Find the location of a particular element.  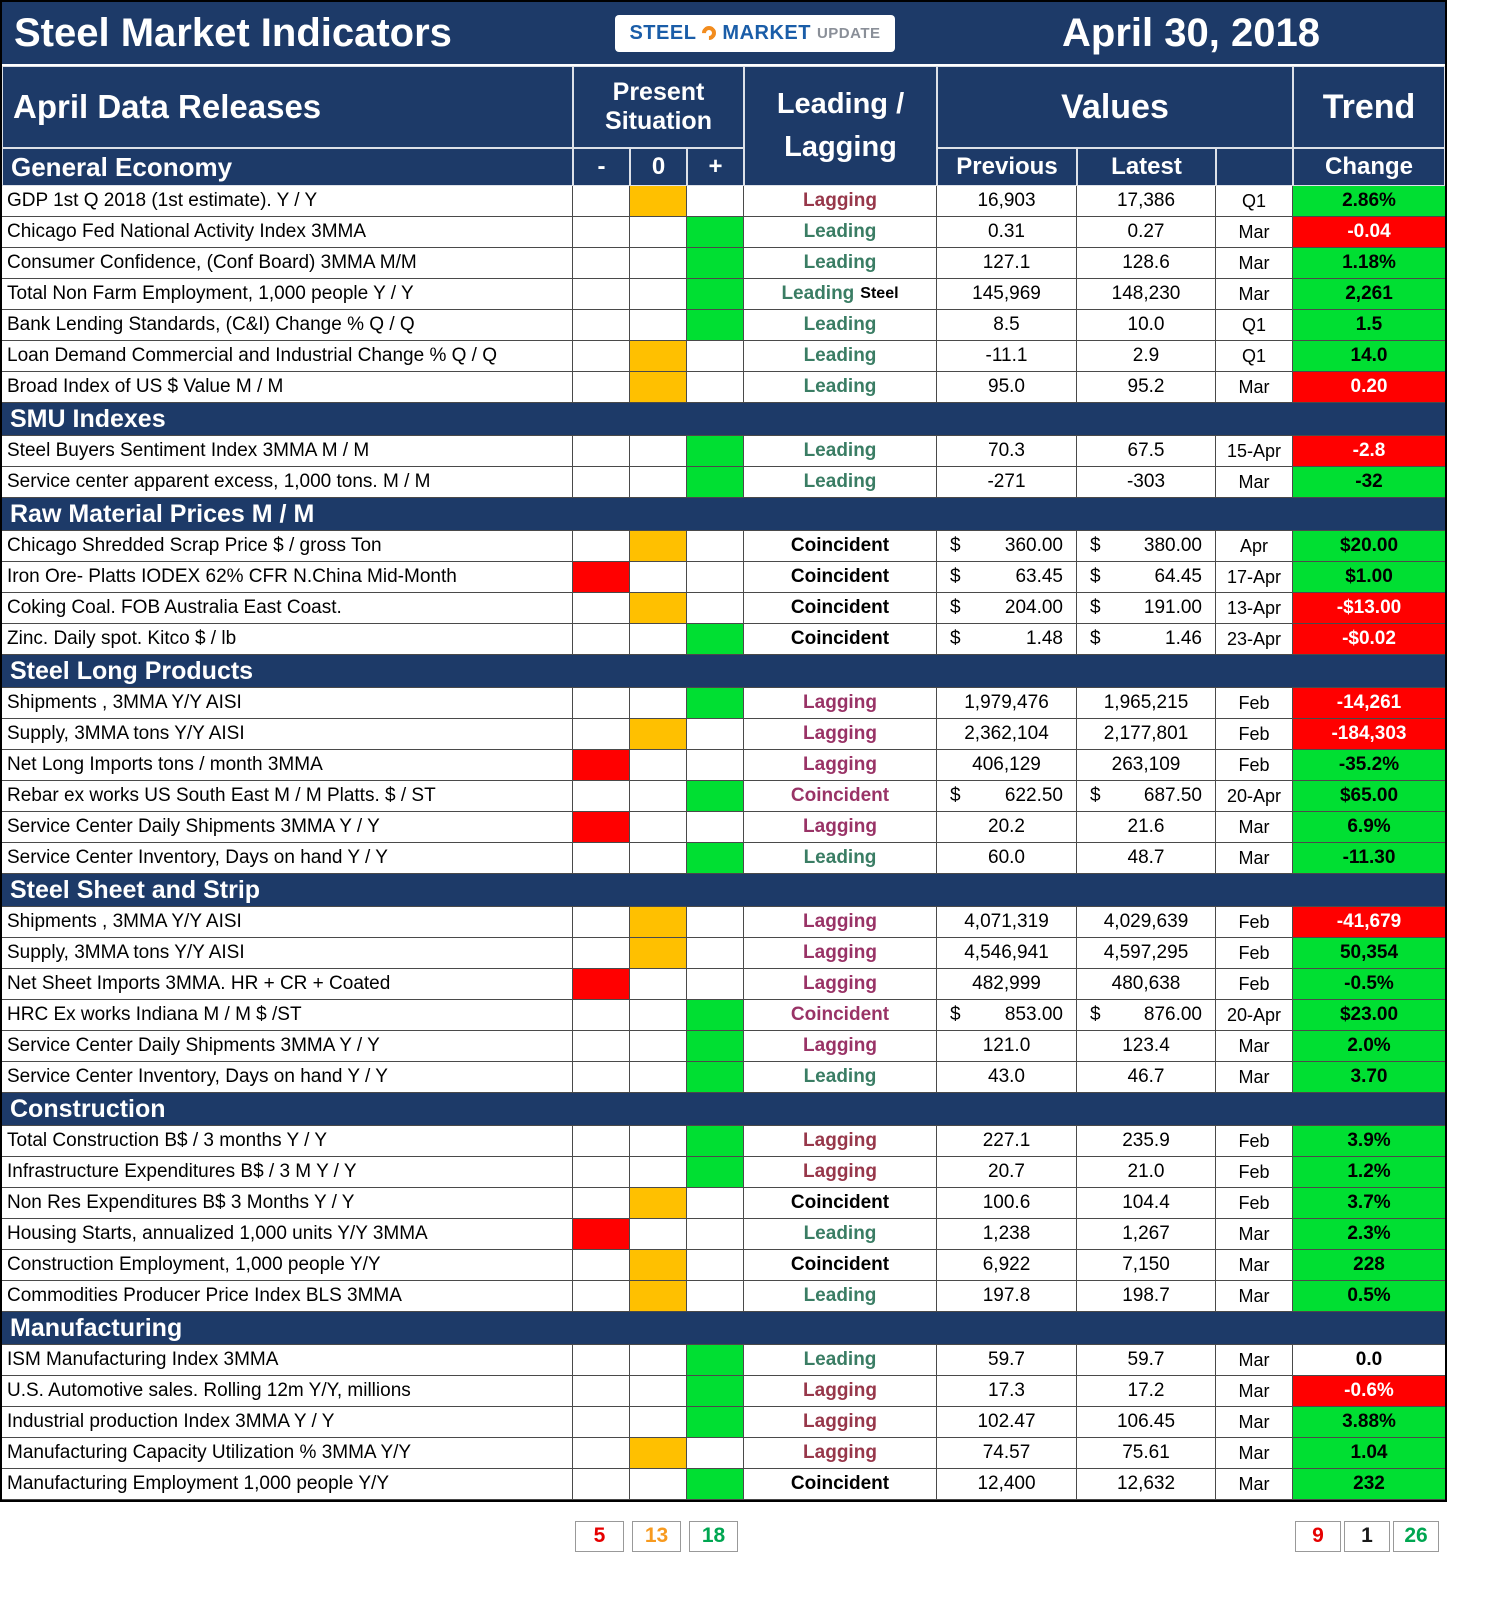

latest-value: 4,029,639 is located at coordinates (1146, 922).